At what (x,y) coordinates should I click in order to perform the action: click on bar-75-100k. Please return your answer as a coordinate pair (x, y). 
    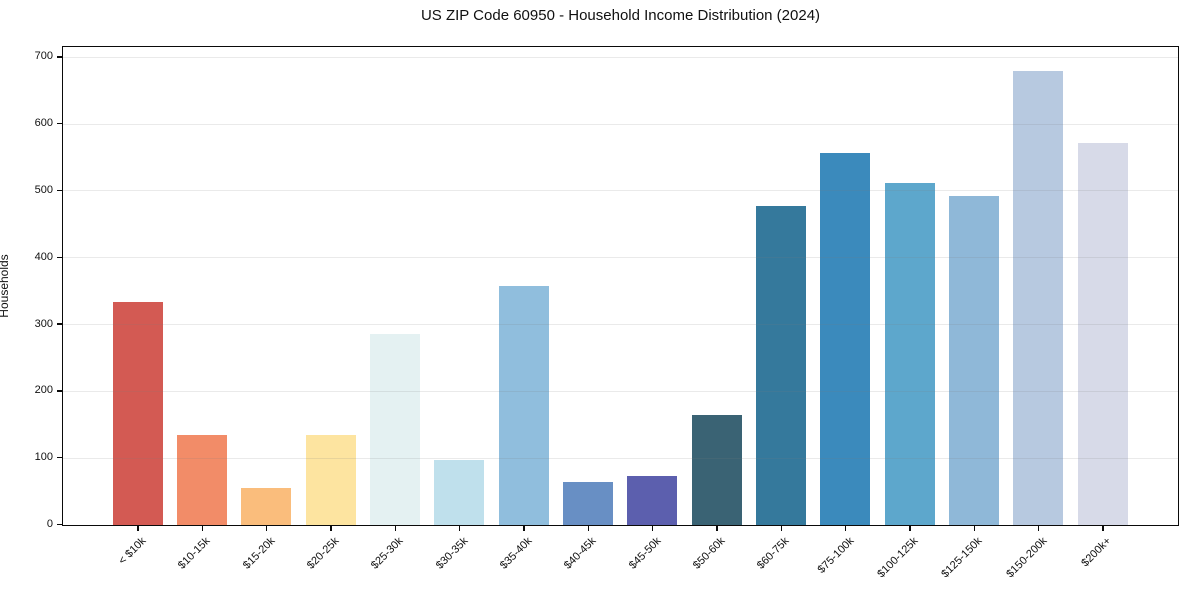
    Looking at the image, I should click on (845, 338).